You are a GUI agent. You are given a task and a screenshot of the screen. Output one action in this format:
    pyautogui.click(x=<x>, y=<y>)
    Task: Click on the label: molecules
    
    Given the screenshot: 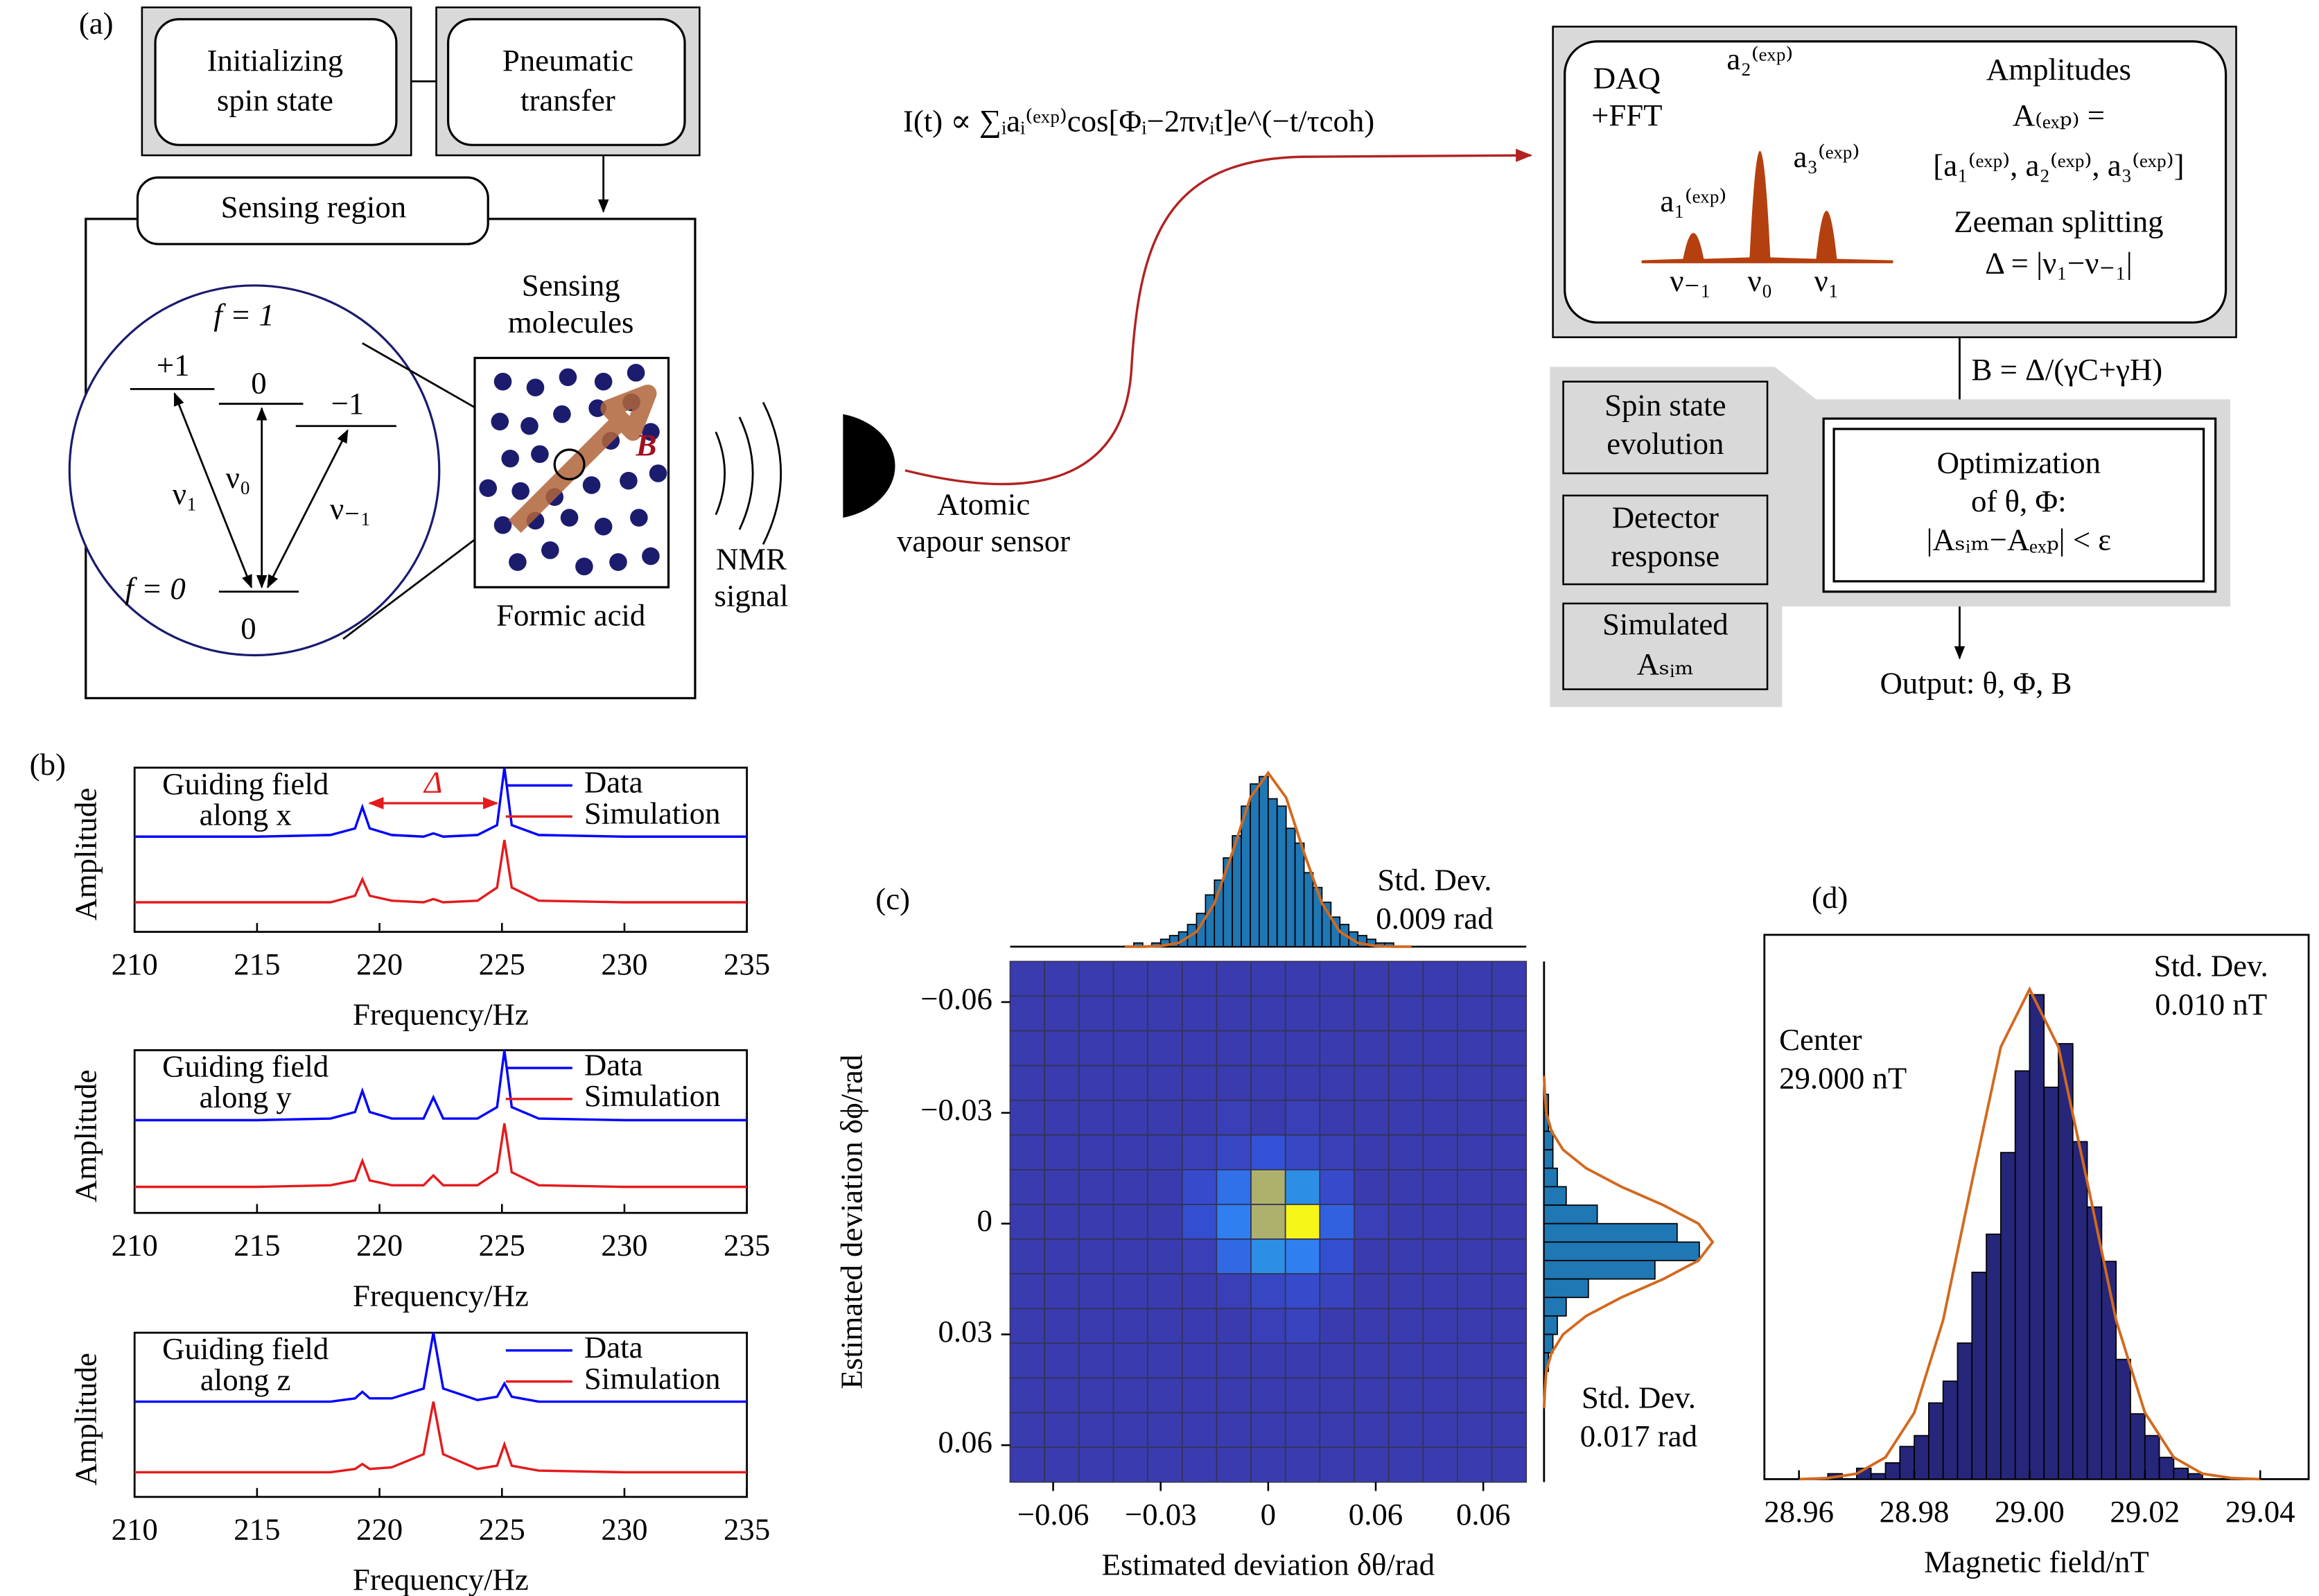 What is the action you would take?
    pyautogui.click(x=571, y=322)
    